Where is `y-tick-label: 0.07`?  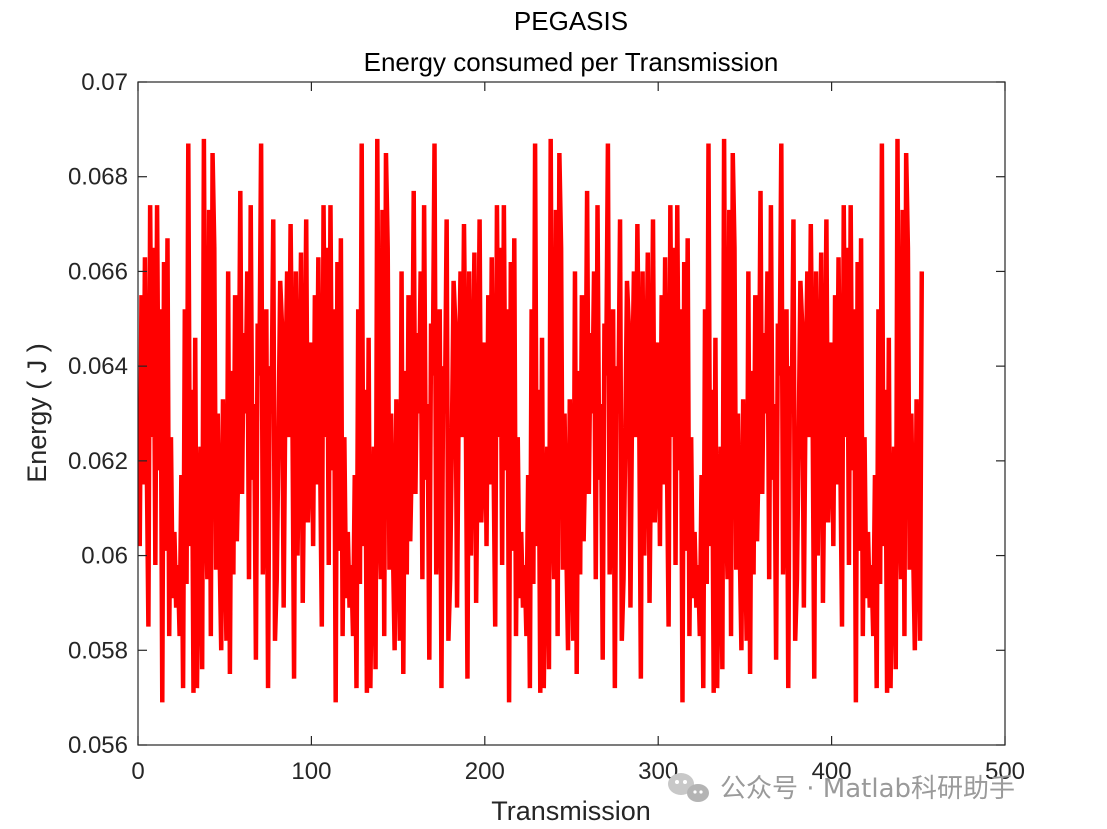 y-tick-label: 0.07 is located at coordinates (104, 82).